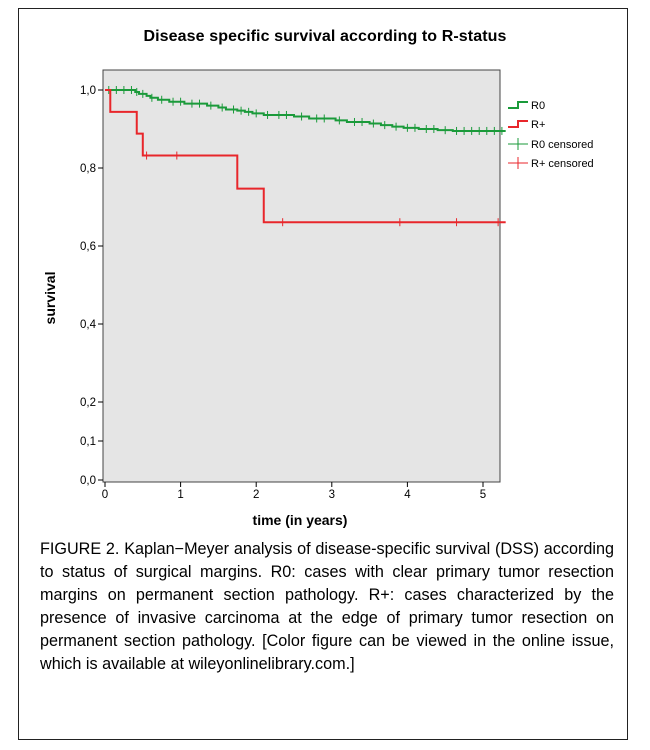 The image size is (650, 750). Describe the element at coordinates (180, 495) in the screenshot. I see `x-tick-label: 1` at that location.